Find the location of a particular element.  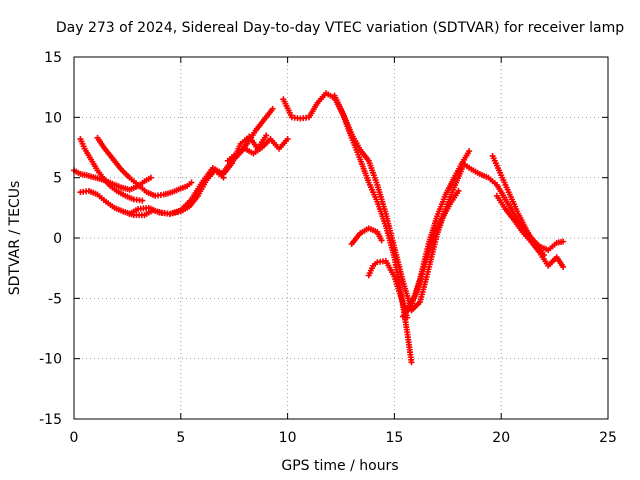

y-tick-label: 5 is located at coordinates (57, 179).